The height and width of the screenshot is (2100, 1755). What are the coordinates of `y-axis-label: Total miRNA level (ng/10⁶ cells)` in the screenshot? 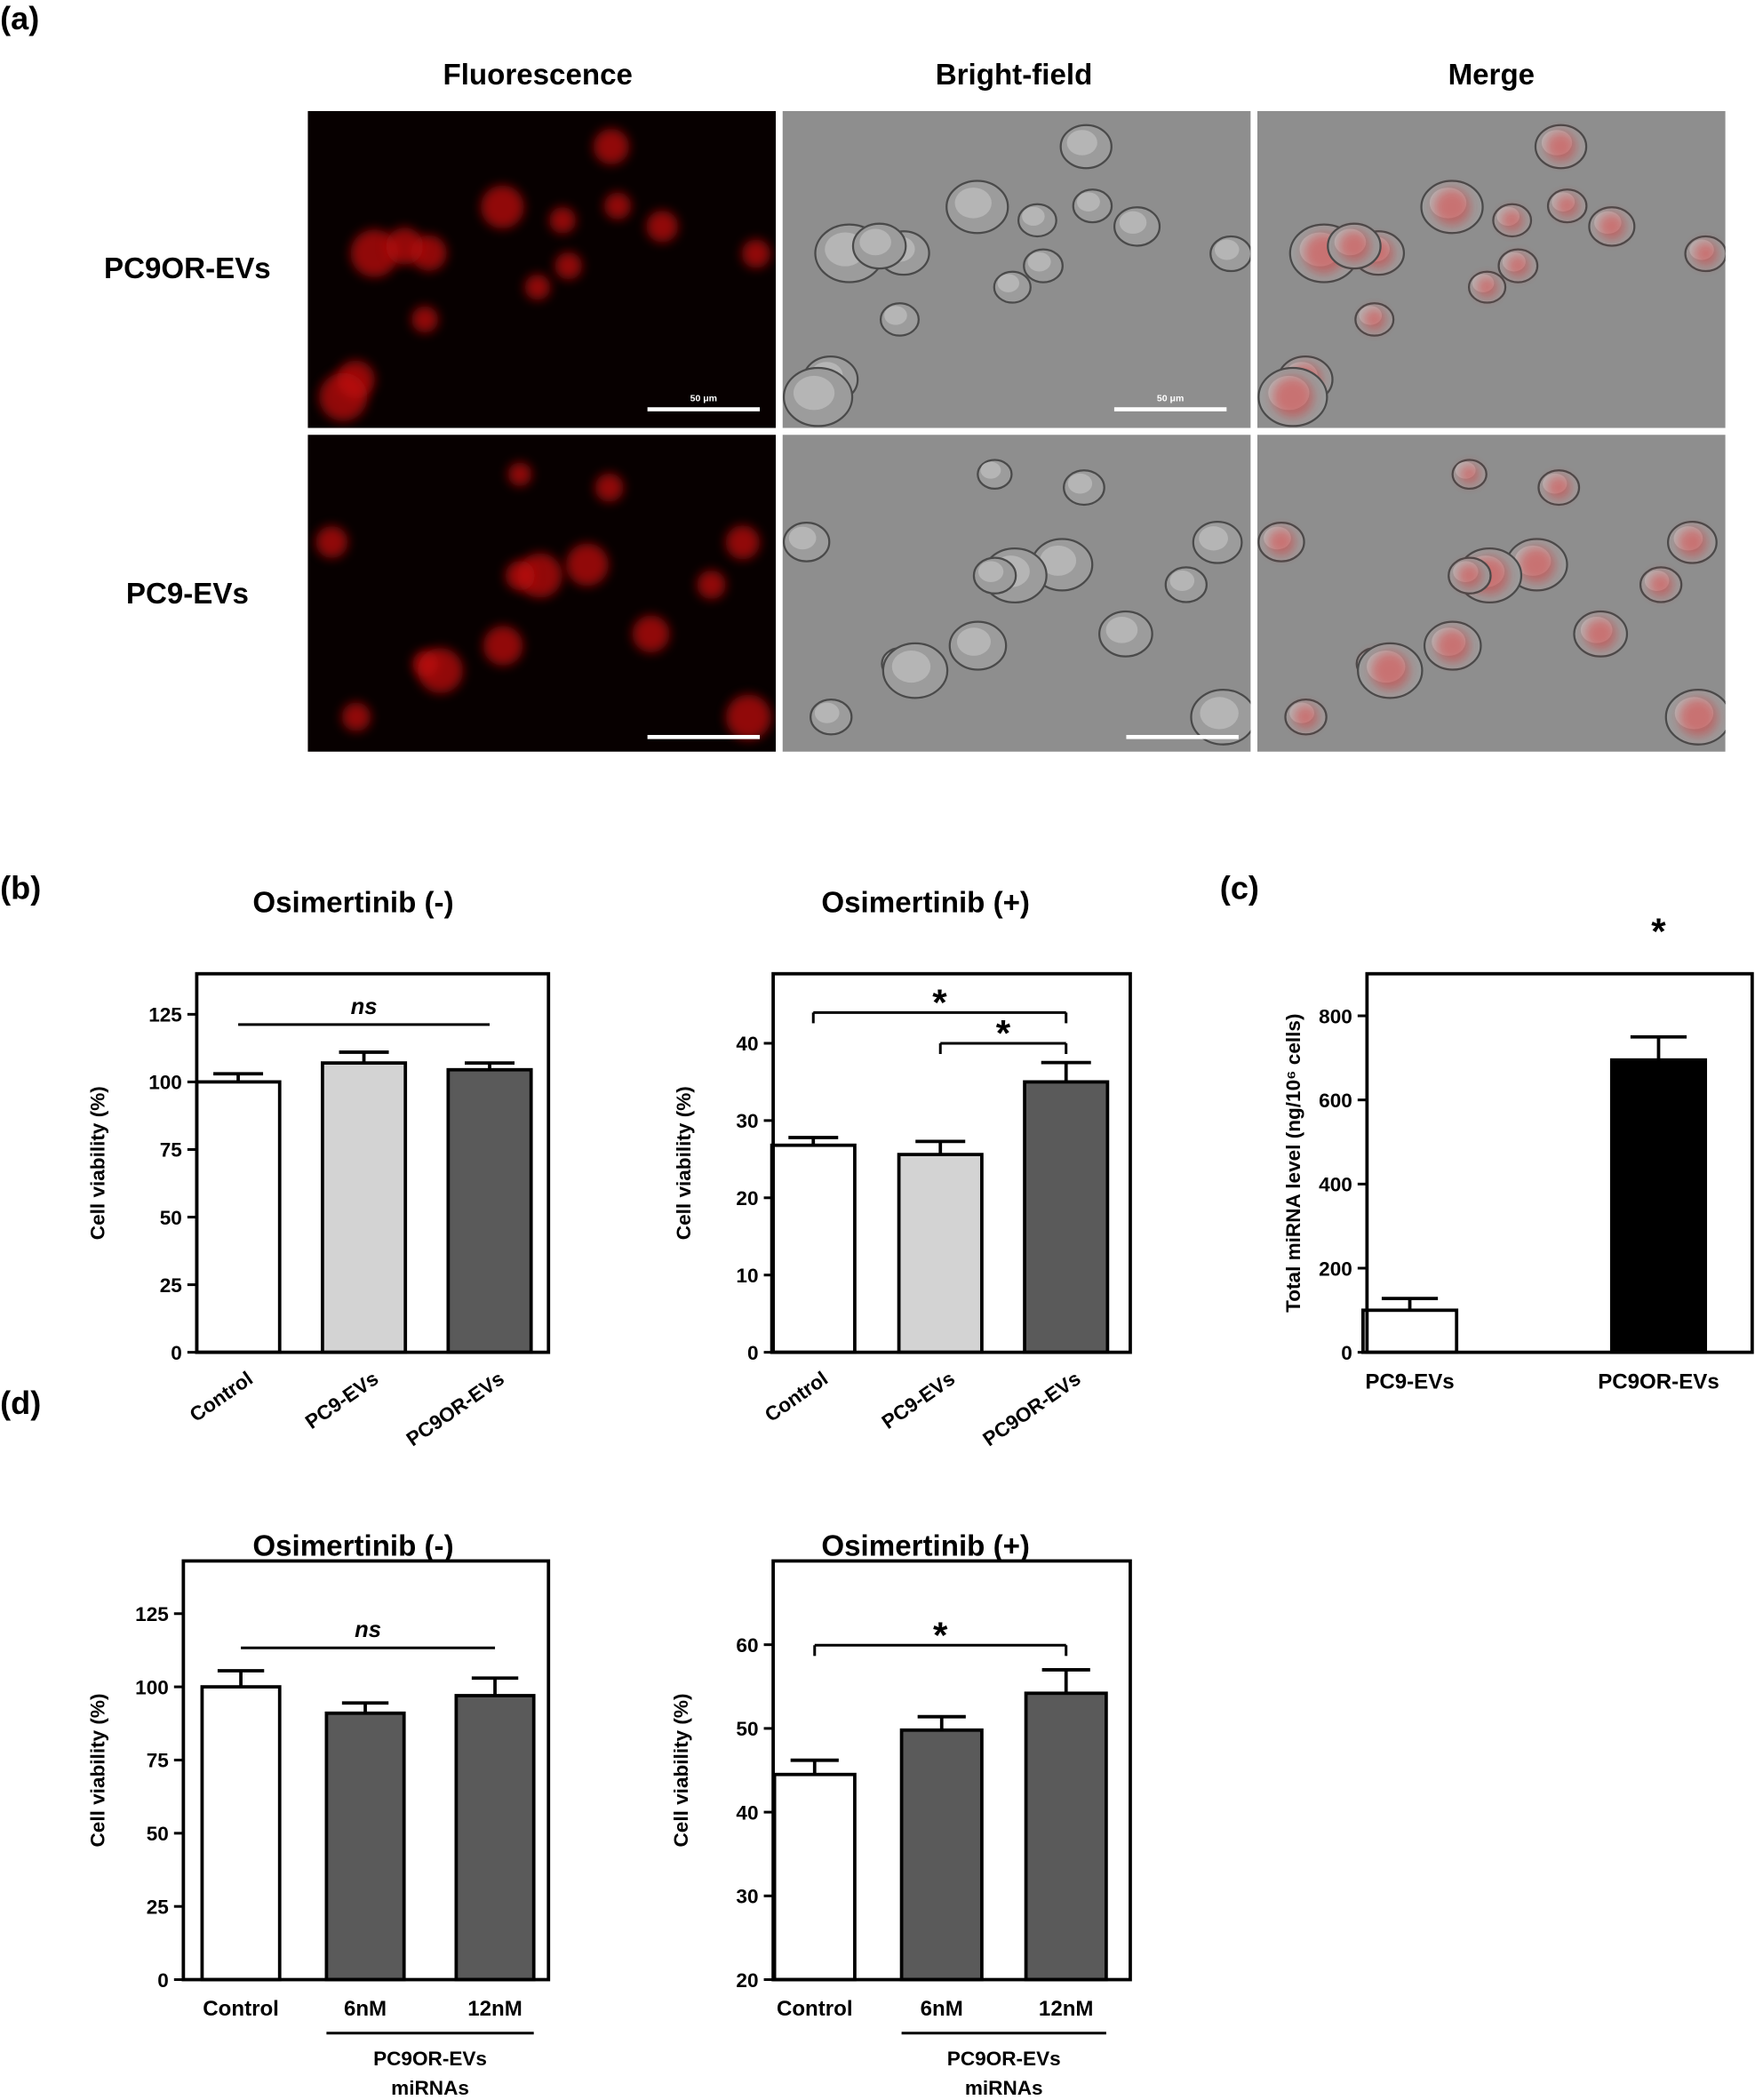 It's located at (1293, 1162).